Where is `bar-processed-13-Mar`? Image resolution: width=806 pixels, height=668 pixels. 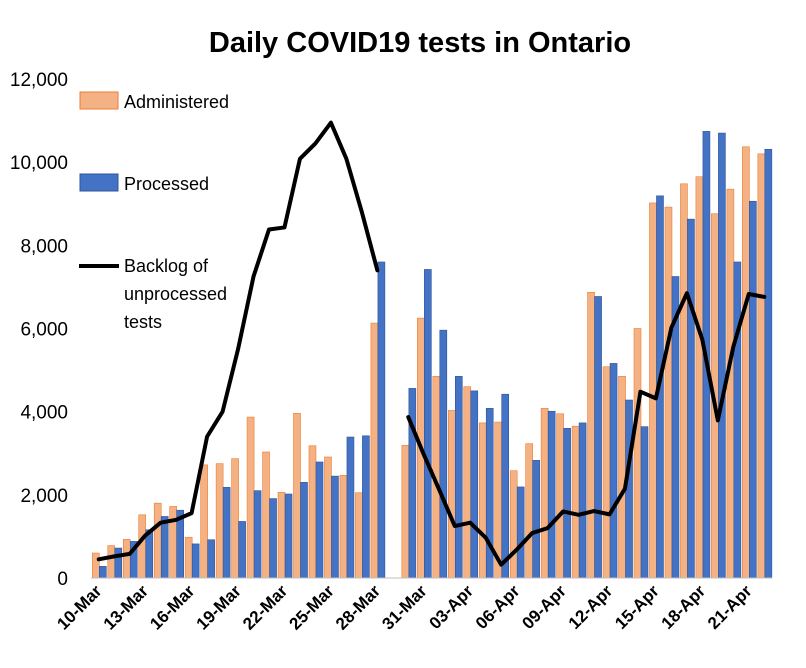
bar-processed-13-Mar is located at coordinates (149, 554).